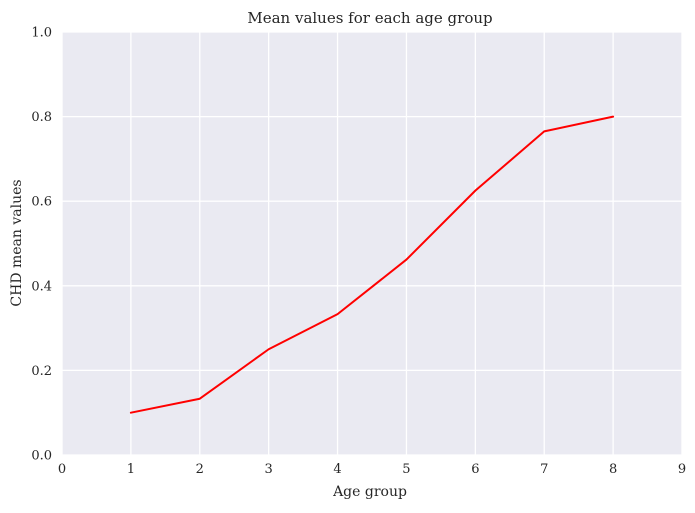 The height and width of the screenshot is (513, 695). Describe the element at coordinates (41, 245) in the screenshot. I see `y-axis-ticks: 0.0 0.2 0.4 0.6 0.8 1.0` at that location.